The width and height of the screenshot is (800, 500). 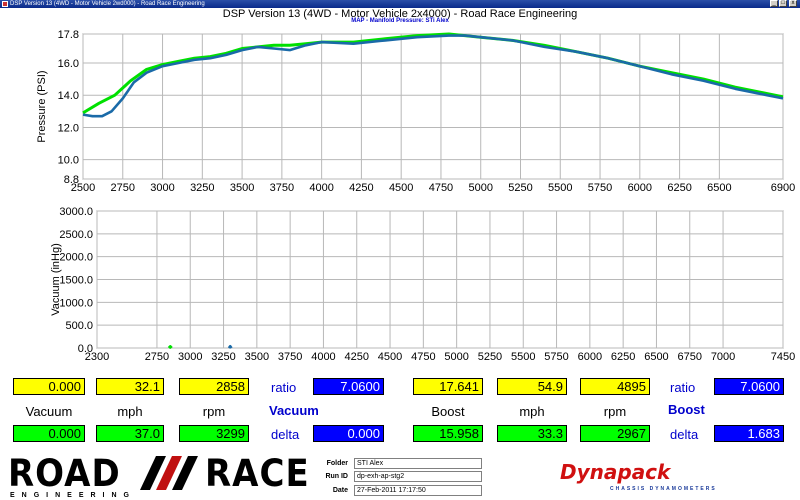 What do you see at coordinates (68, 128) in the screenshot?
I see `y-tick-label: 12.0` at bounding box center [68, 128].